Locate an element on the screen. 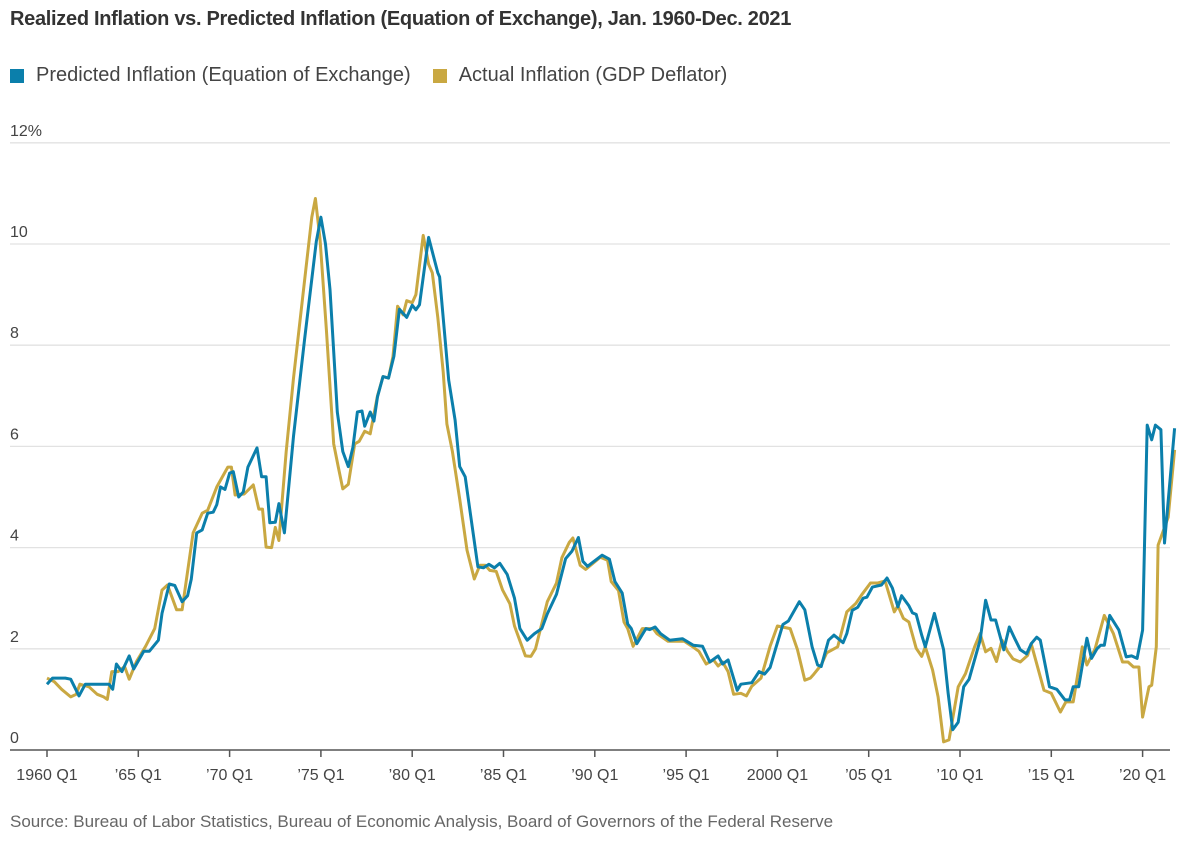 The width and height of the screenshot is (1200, 850). y-tick-label: 2 is located at coordinates (14, 637).